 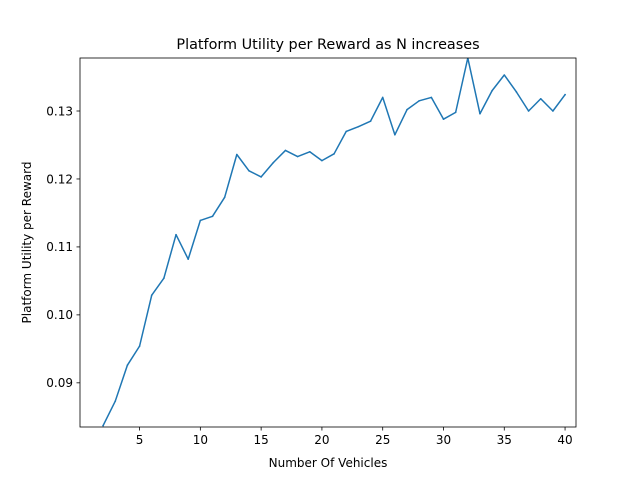 I want to click on y-axis-ticks: 0.09 0.10 0.11 0.12 0.13, so click(x=63, y=247).